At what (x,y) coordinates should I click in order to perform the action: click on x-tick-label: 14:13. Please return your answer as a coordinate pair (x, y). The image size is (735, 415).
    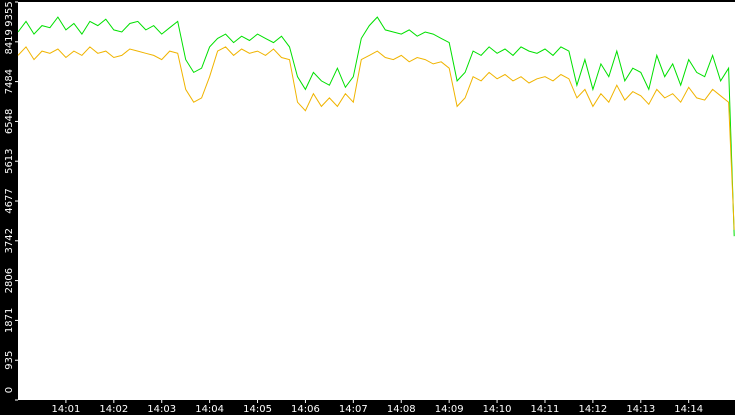
    Looking at the image, I should click on (640, 409).